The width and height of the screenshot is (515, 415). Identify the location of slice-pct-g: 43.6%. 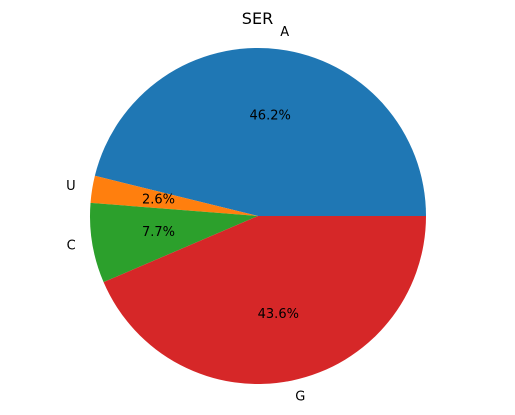
(278, 314).